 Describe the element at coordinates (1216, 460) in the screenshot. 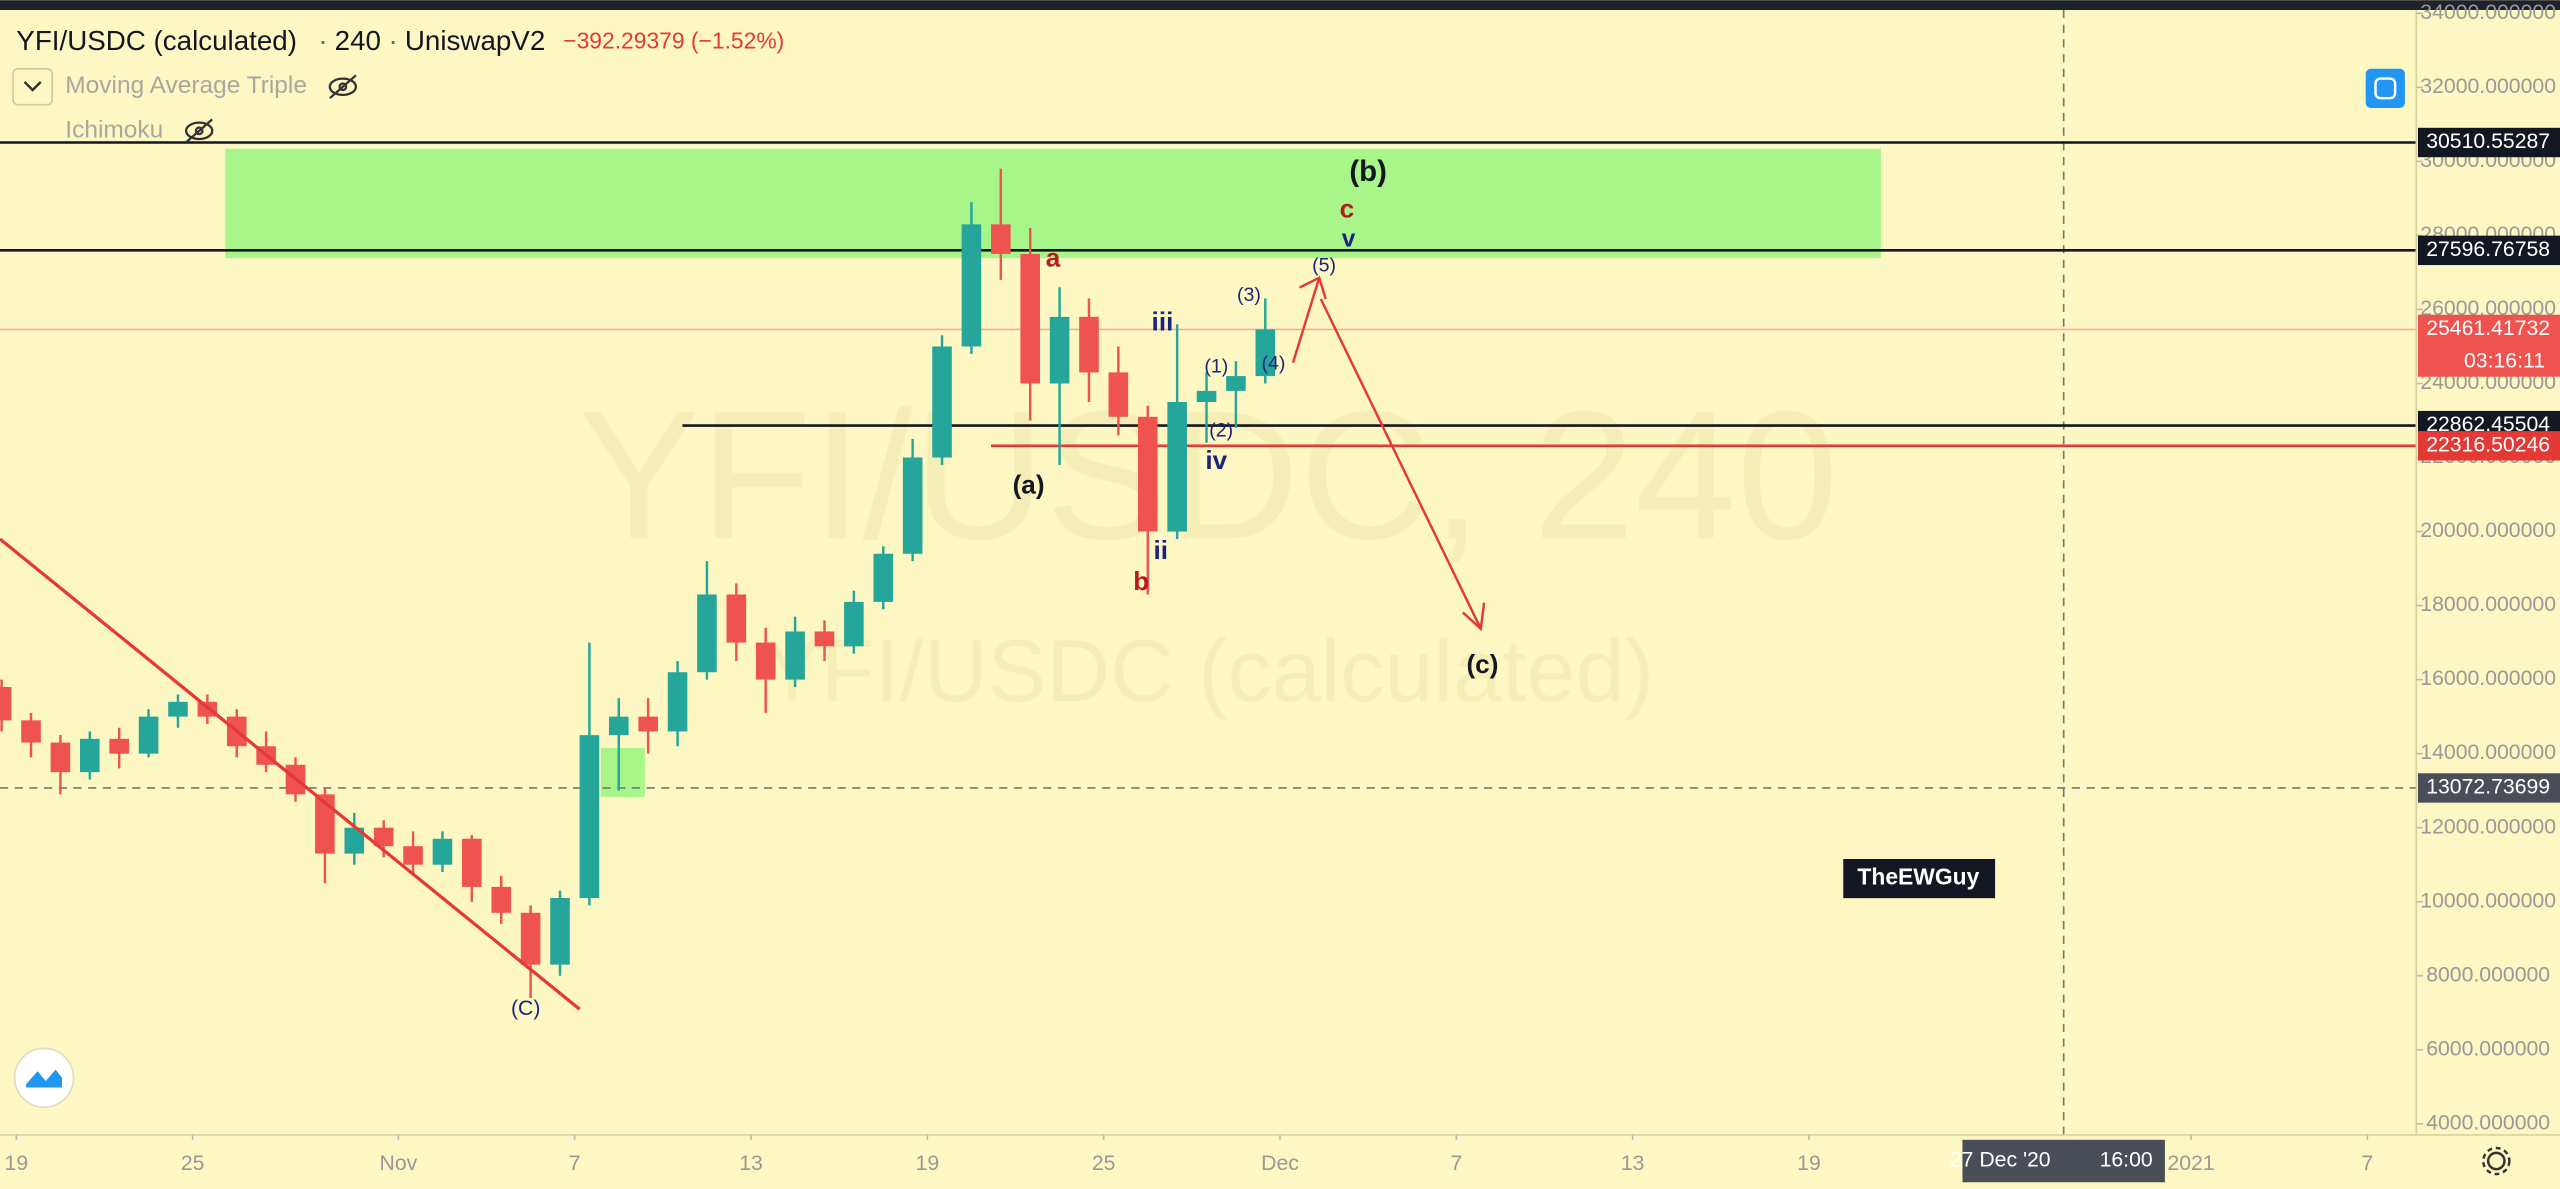

I see `wave-label: iv` at that location.